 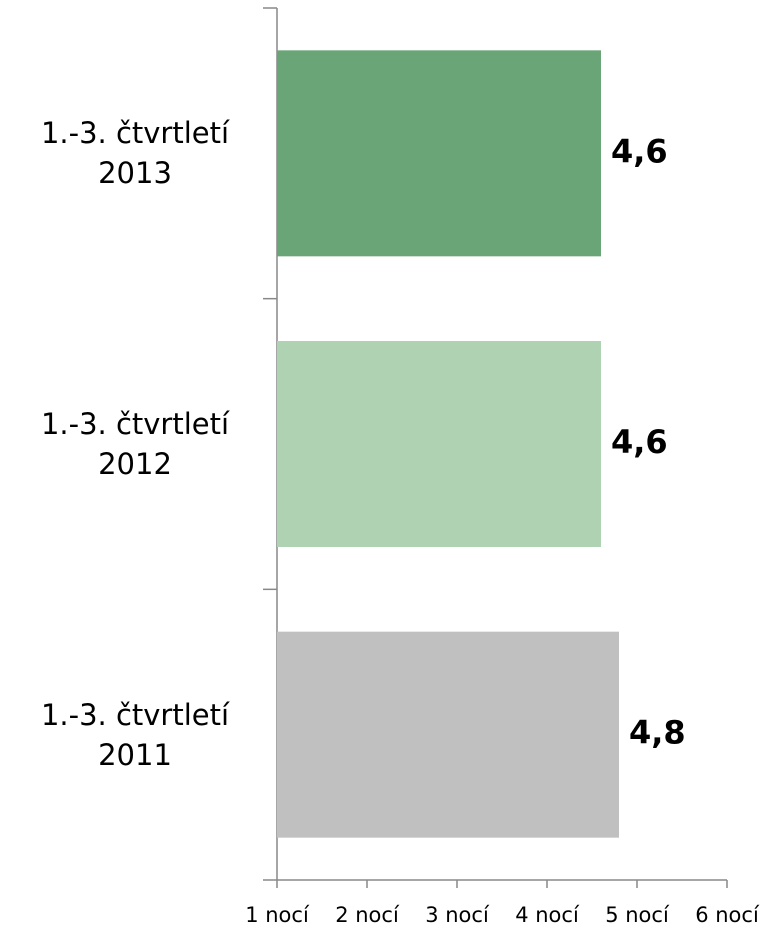 I want to click on category-label: 1.-3. čtvrtletí 2011, so click(x=135, y=734).